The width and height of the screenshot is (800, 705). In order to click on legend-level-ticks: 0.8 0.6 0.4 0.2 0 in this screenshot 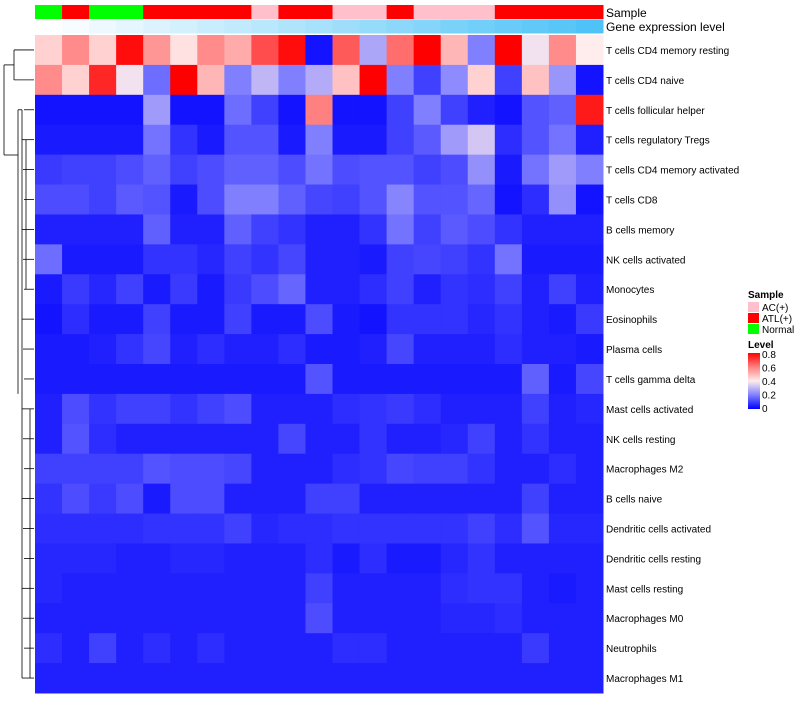, I will do `click(769, 382)`.